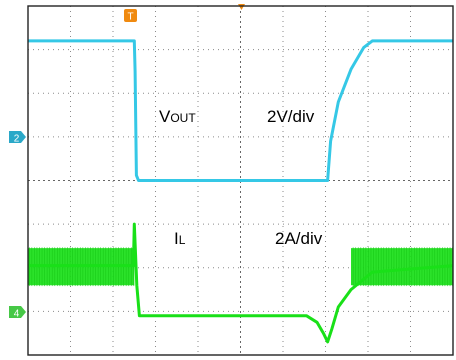  I want to click on vout-label: VOUT, so click(177, 116).